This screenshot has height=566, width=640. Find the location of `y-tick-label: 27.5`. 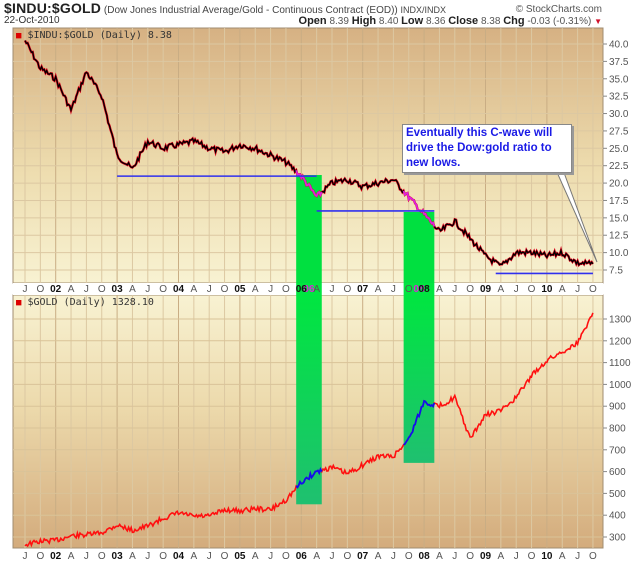

y-tick-label: 27.5 is located at coordinates (619, 131).